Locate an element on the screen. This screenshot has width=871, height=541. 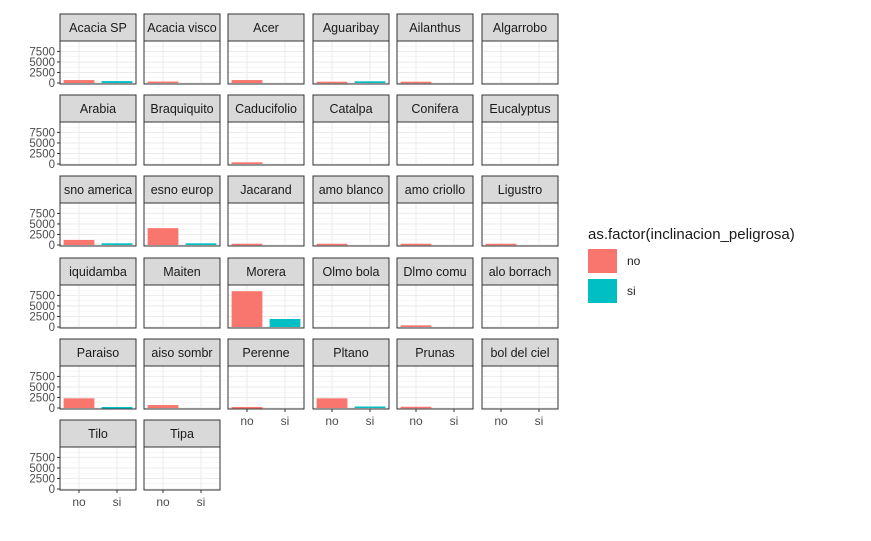
facet-strip-label: esno europ is located at coordinates (182, 190).